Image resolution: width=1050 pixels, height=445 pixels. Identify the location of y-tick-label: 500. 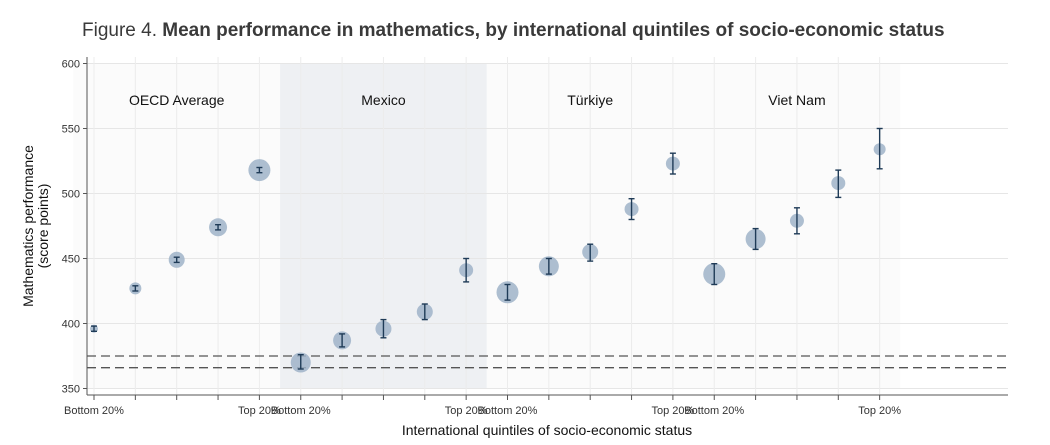
(71, 195).